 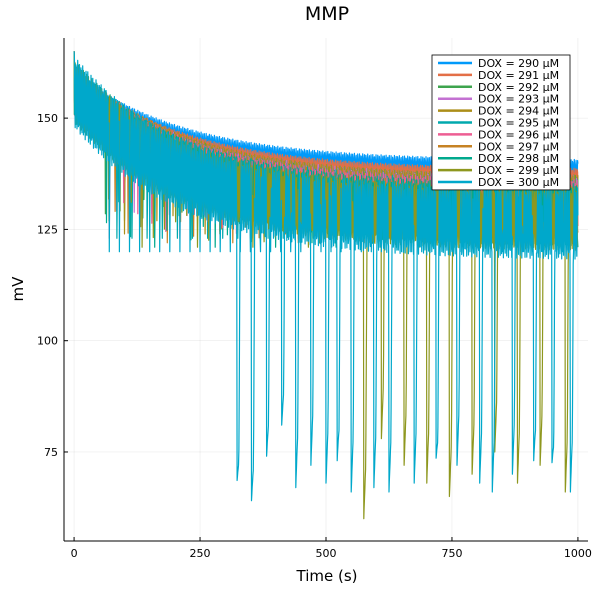 I want to click on y-tick-label: 125, so click(x=47, y=229).